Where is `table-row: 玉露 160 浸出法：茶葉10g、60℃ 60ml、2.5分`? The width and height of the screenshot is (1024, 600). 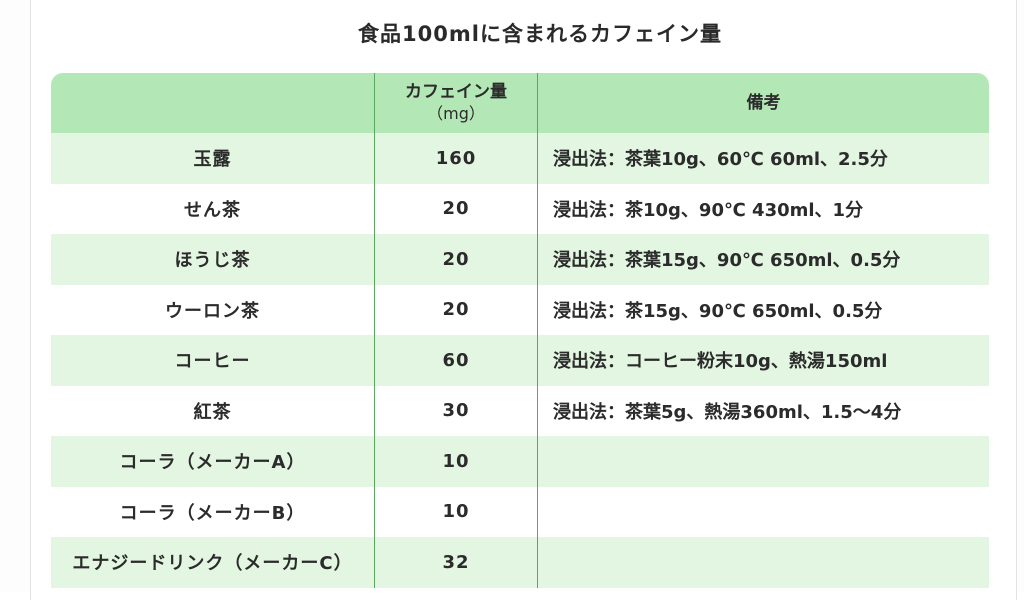
table-row: 玉露 160 浸出法：茶葉10g、60℃ 60ml、2.5分 is located at coordinates (520, 158).